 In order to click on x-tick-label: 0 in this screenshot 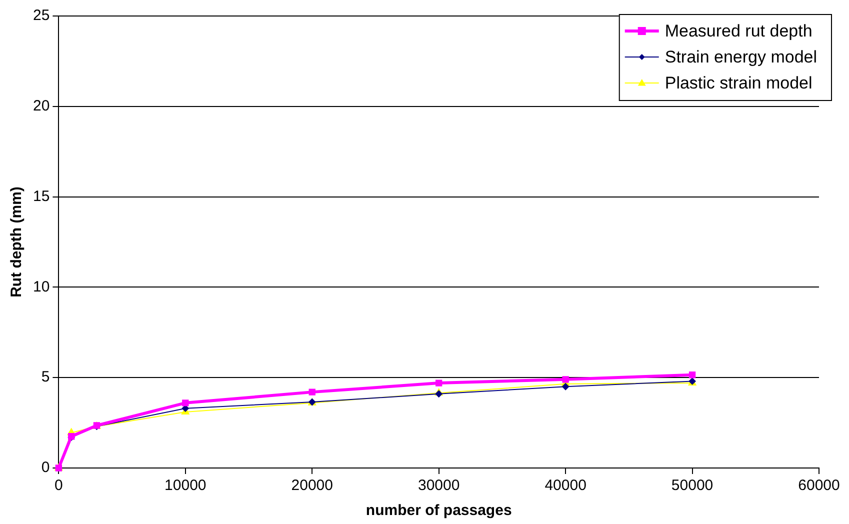, I will do `click(58, 485)`.